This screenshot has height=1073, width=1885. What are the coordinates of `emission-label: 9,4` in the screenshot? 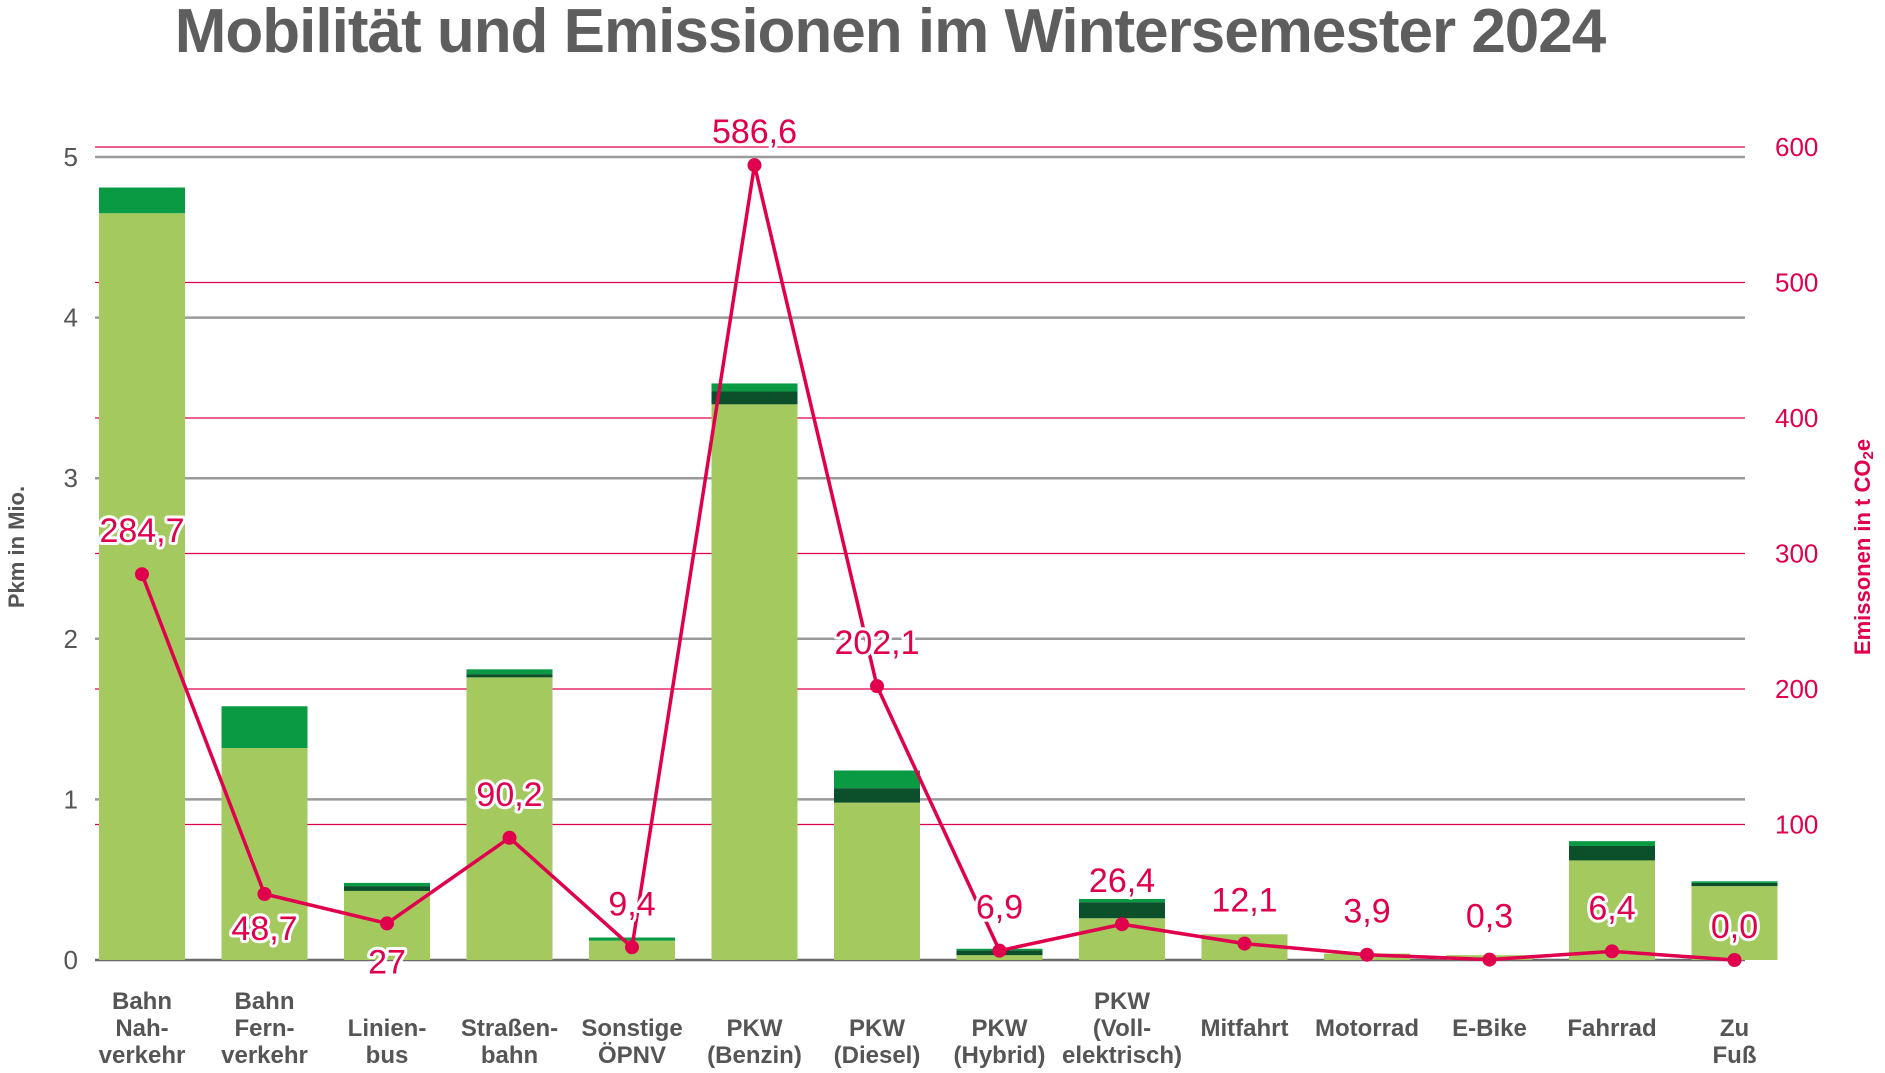 It's located at (631, 904).